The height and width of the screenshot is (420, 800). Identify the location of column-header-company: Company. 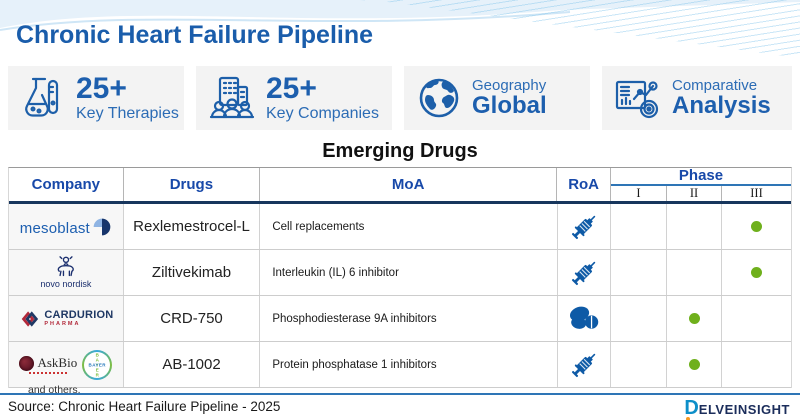
(66, 184).